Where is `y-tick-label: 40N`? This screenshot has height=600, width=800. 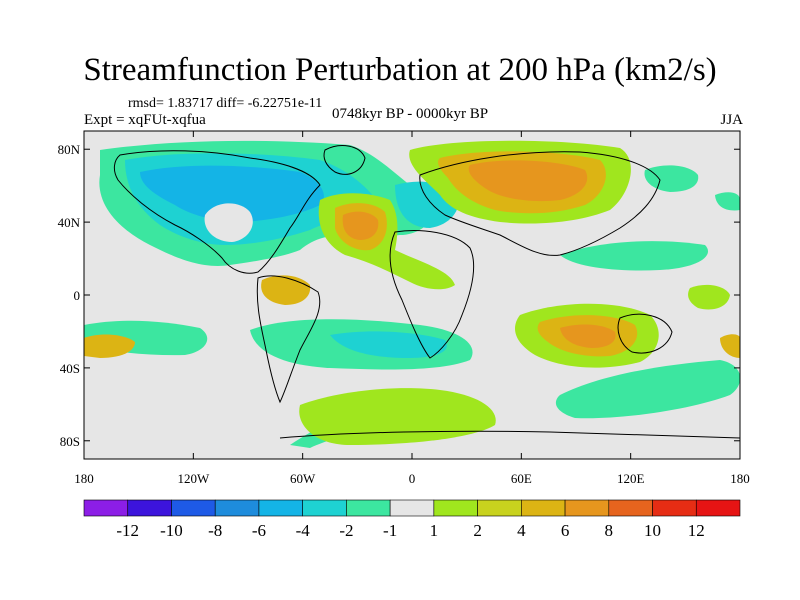 y-tick-label: 40N is located at coordinates (69, 222).